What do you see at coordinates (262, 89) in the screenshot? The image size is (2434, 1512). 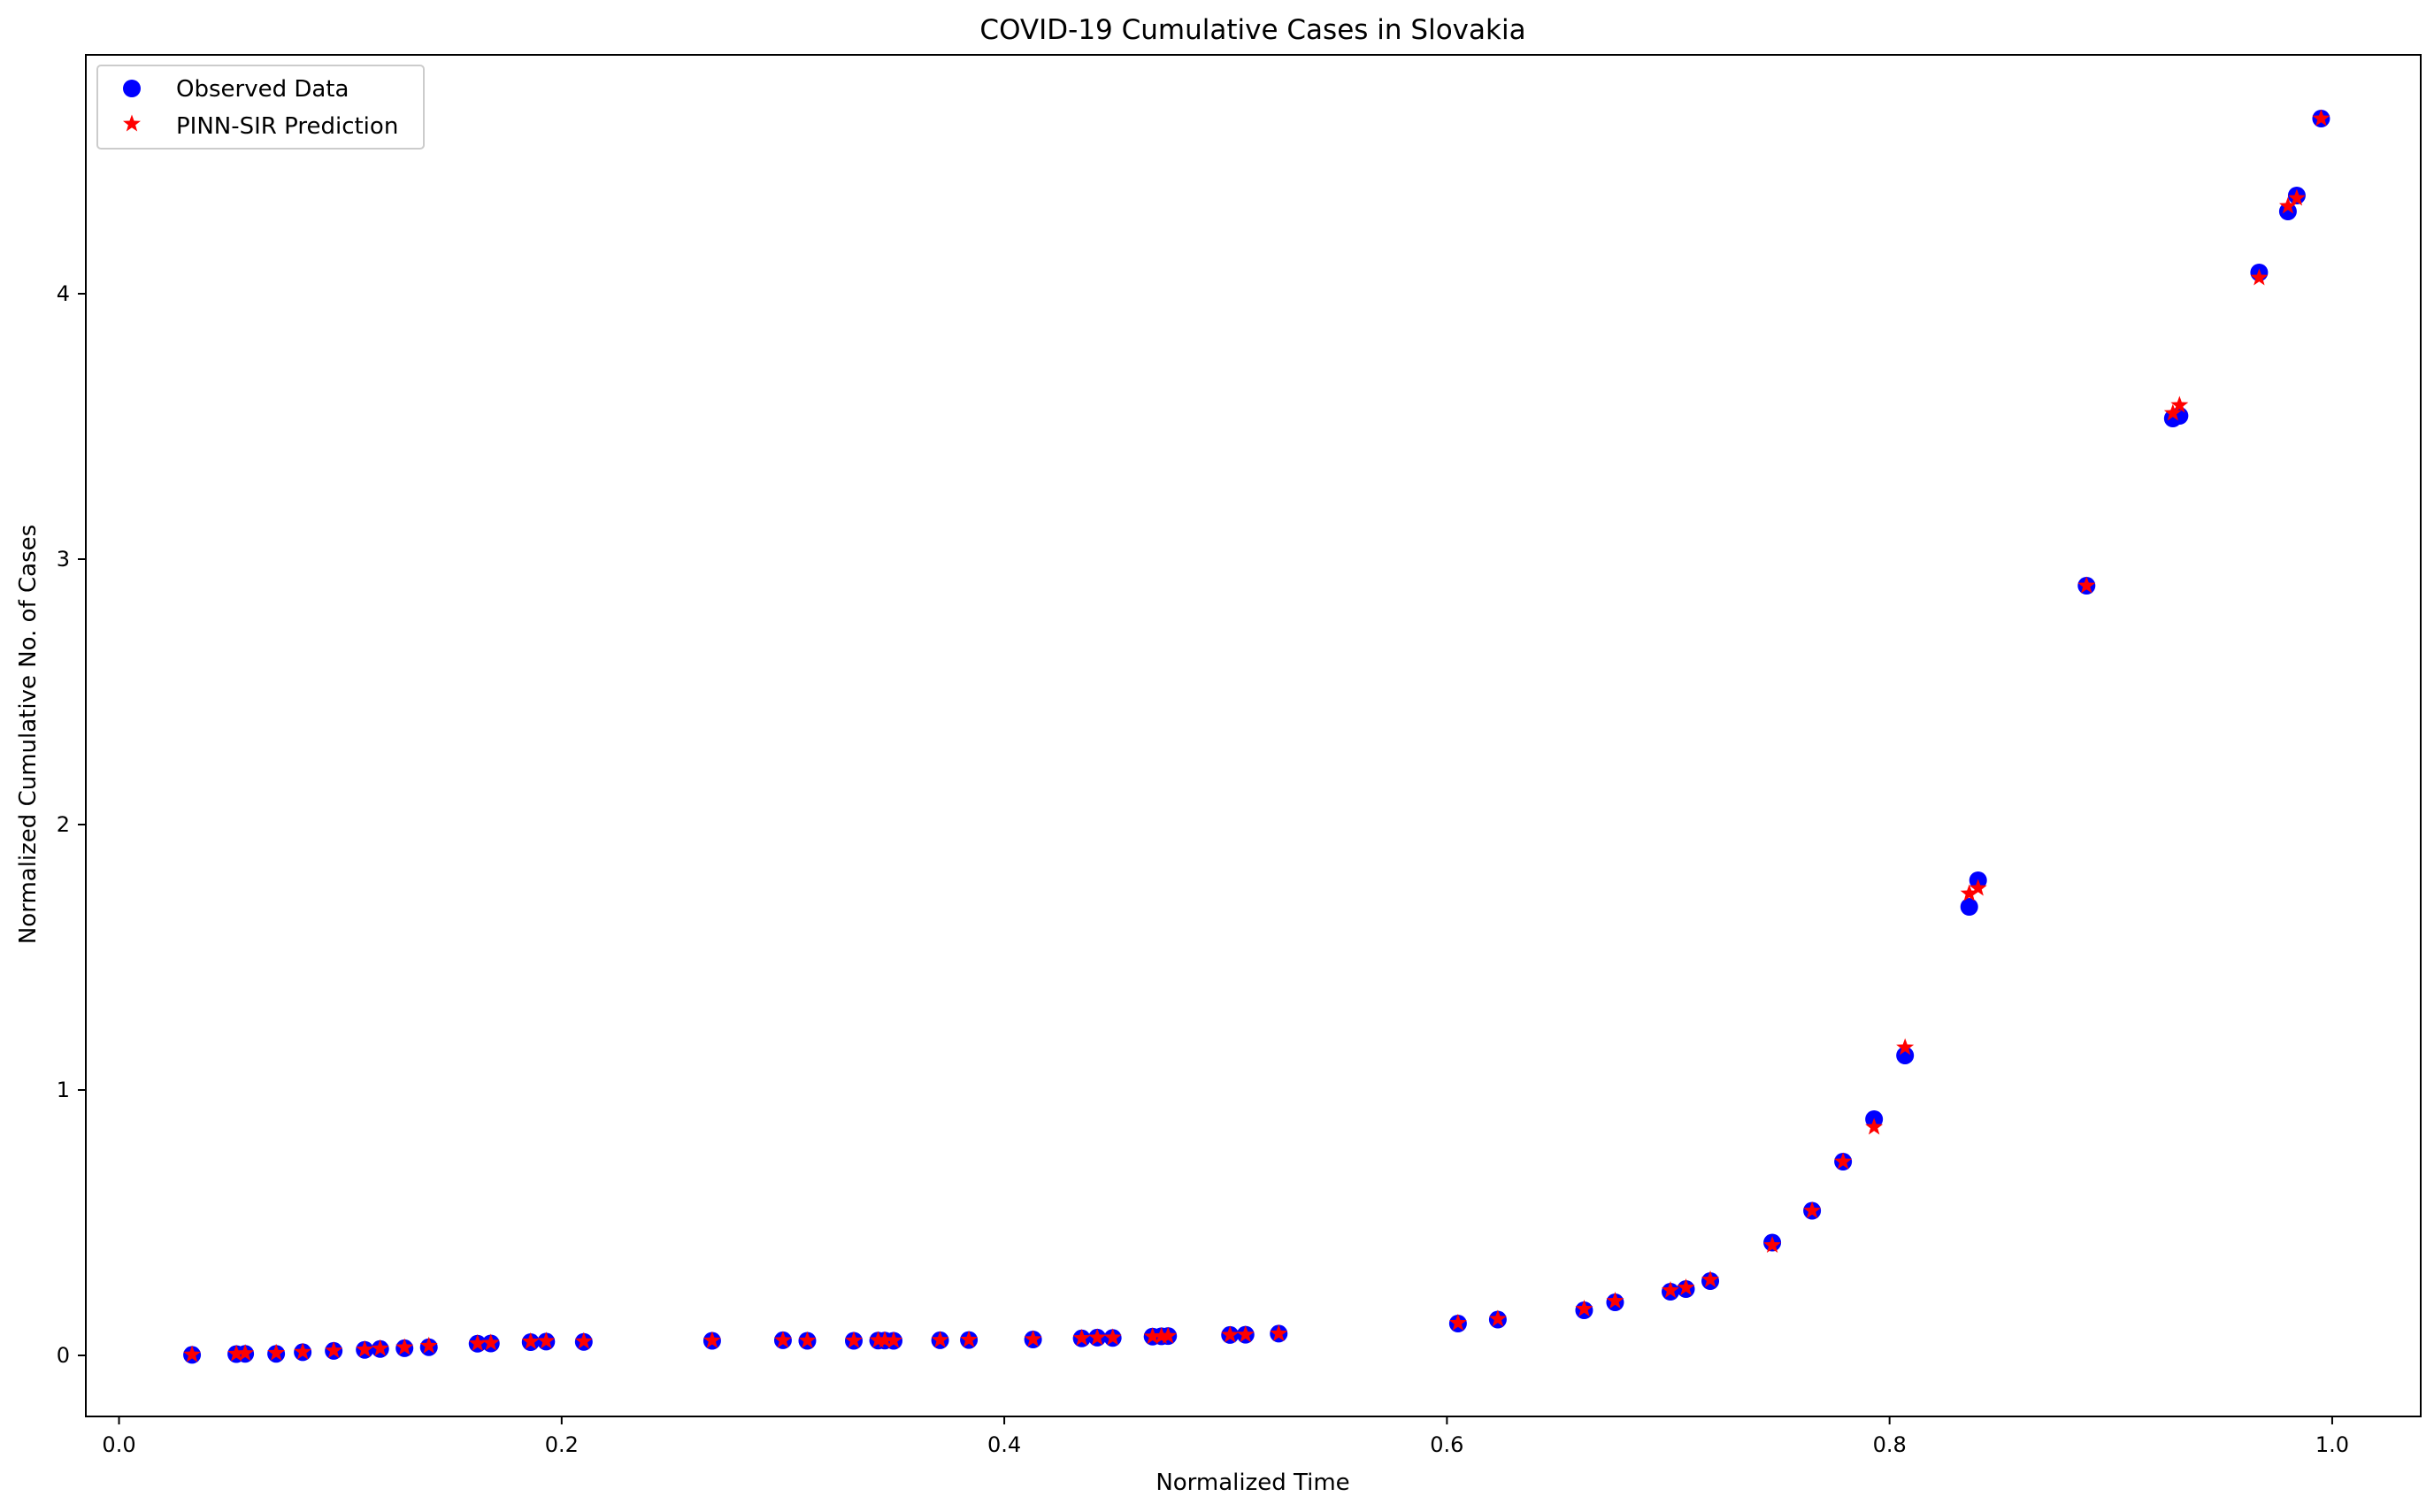 I see `legend-observed-label: Observed Data` at bounding box center [262, 89].